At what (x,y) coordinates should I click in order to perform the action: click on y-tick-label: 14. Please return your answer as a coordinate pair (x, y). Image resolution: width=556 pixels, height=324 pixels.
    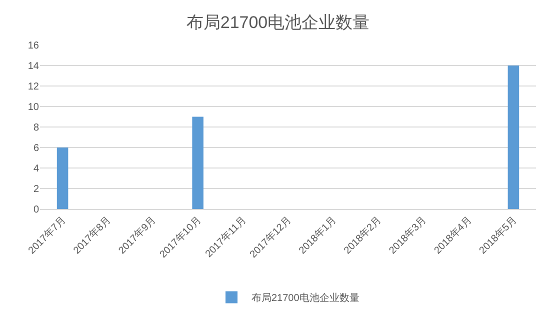
    Looking at the image, I should click on (34, 66).